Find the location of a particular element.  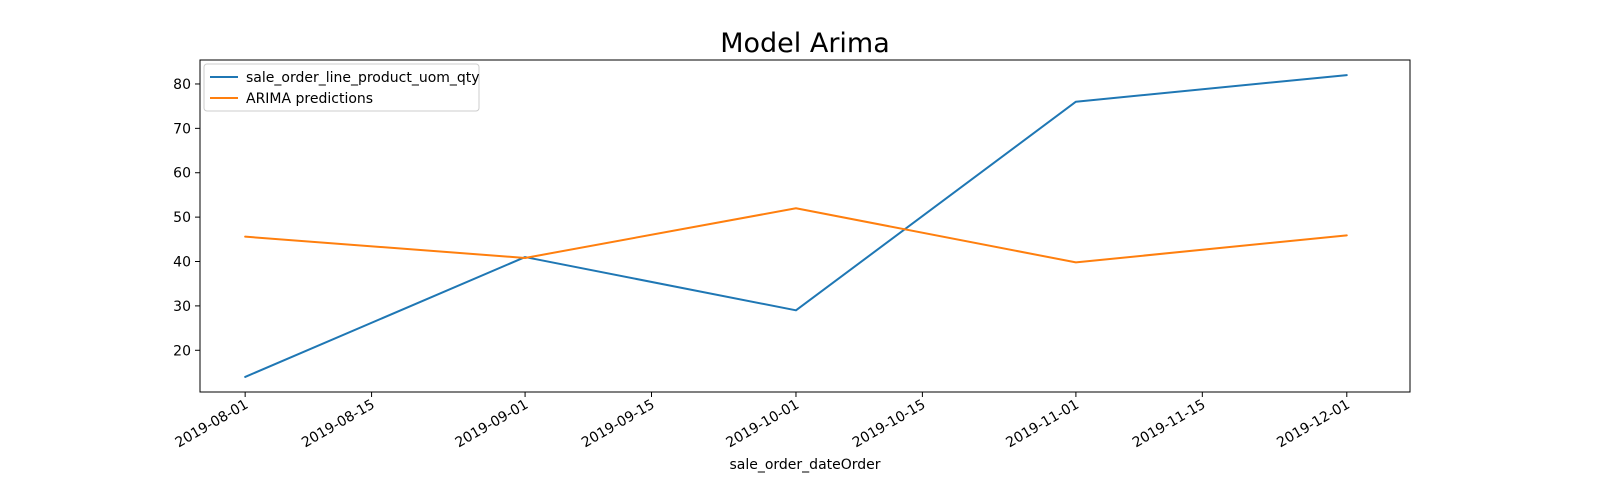

legend-label-1: ARIMA predictions is located at coordinates (309, 99).